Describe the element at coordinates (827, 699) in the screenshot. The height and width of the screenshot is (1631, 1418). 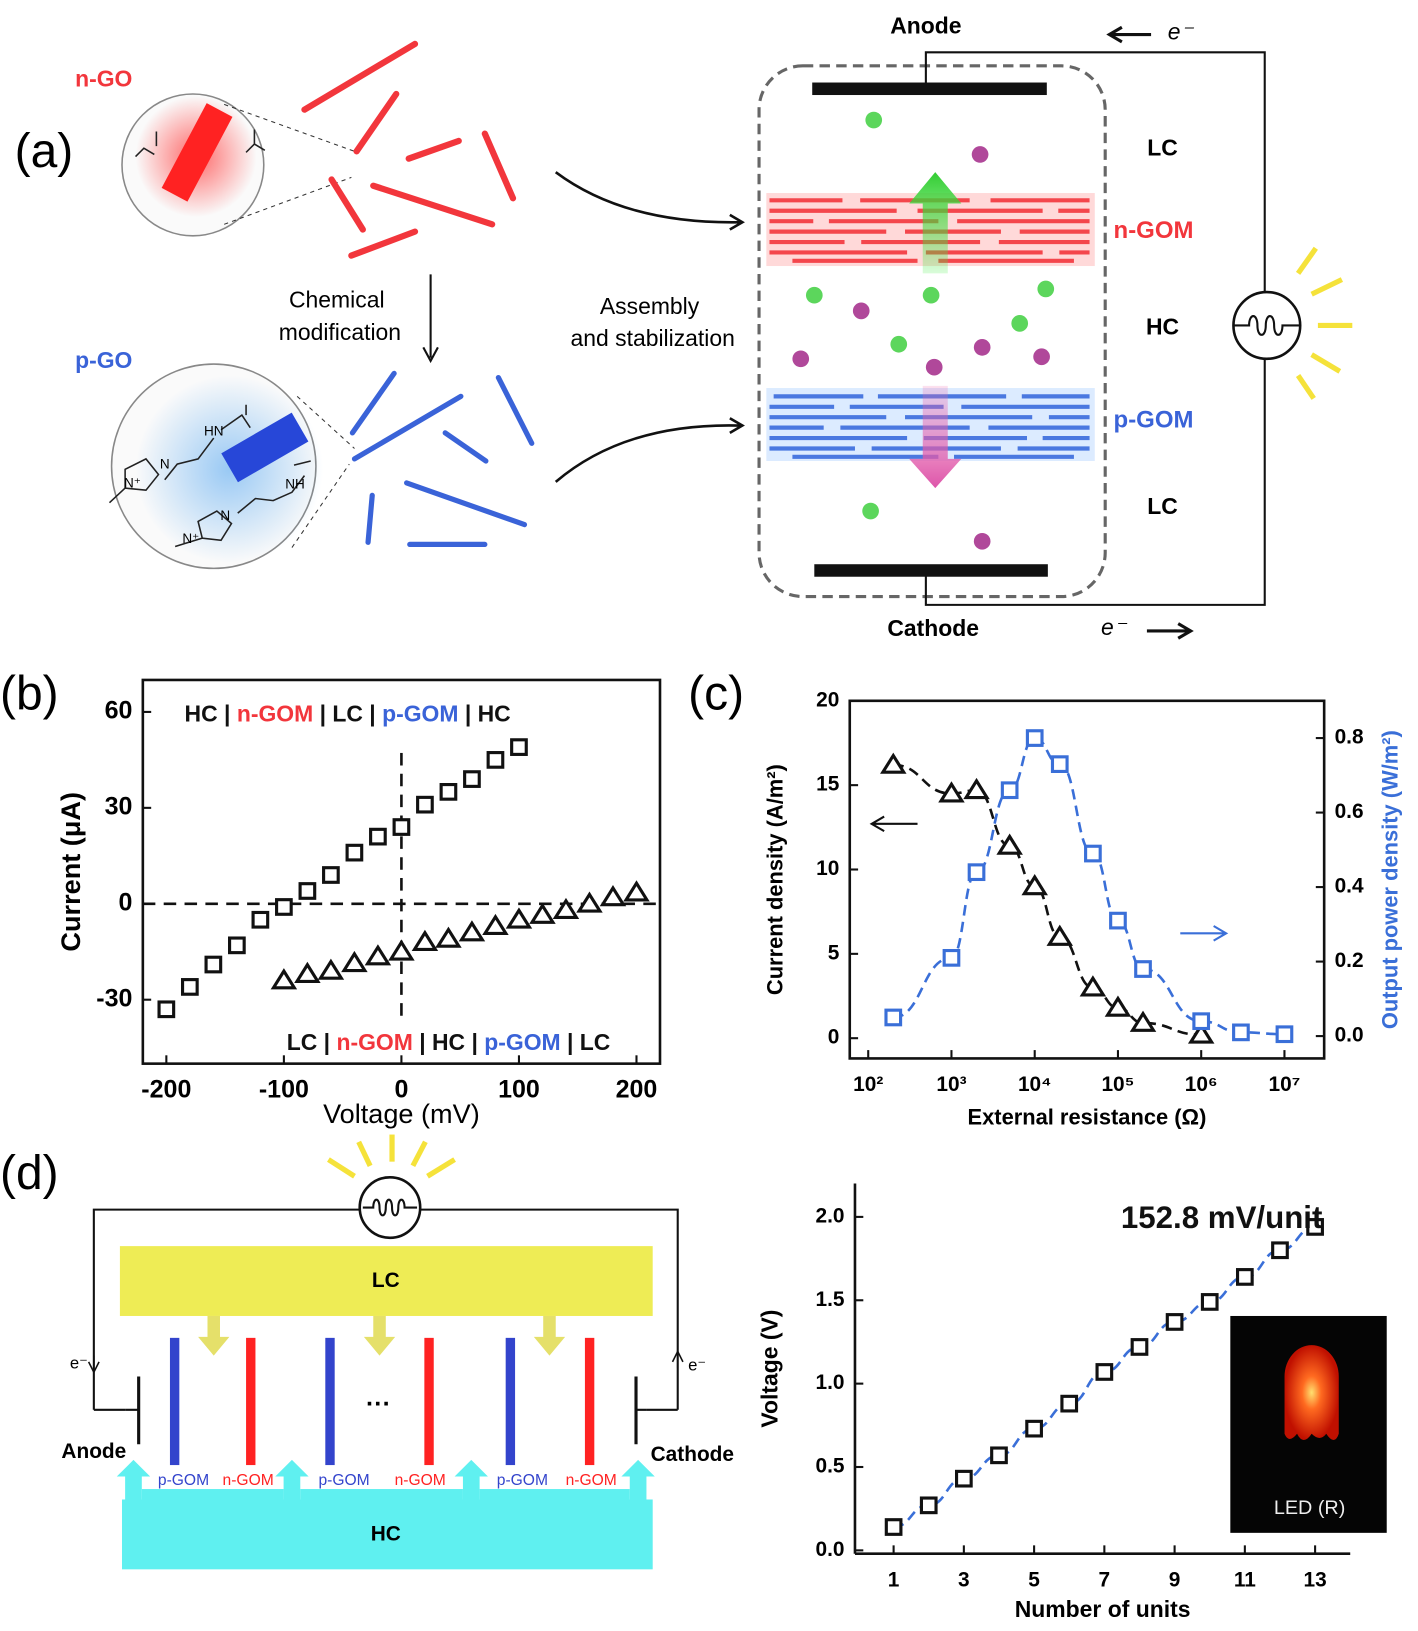
I see `y-tick-label: 20` at that location.